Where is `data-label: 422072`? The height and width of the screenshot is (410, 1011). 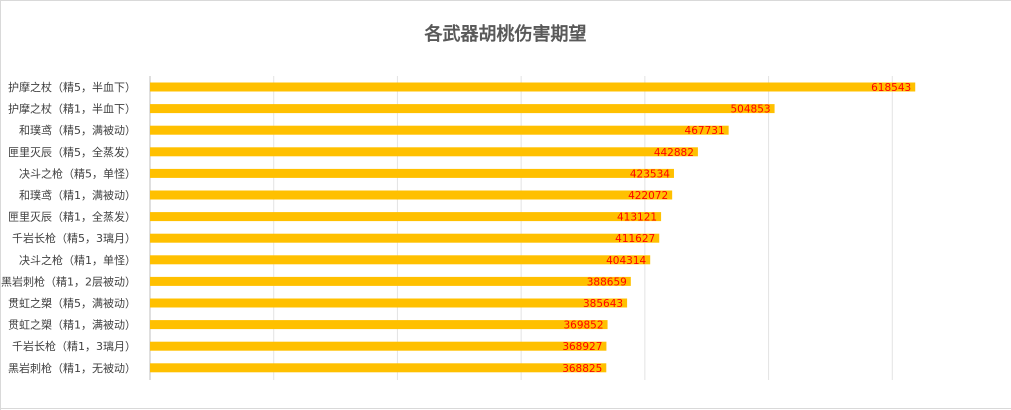 data-label: 422072 is located at coordinates (648, 196).